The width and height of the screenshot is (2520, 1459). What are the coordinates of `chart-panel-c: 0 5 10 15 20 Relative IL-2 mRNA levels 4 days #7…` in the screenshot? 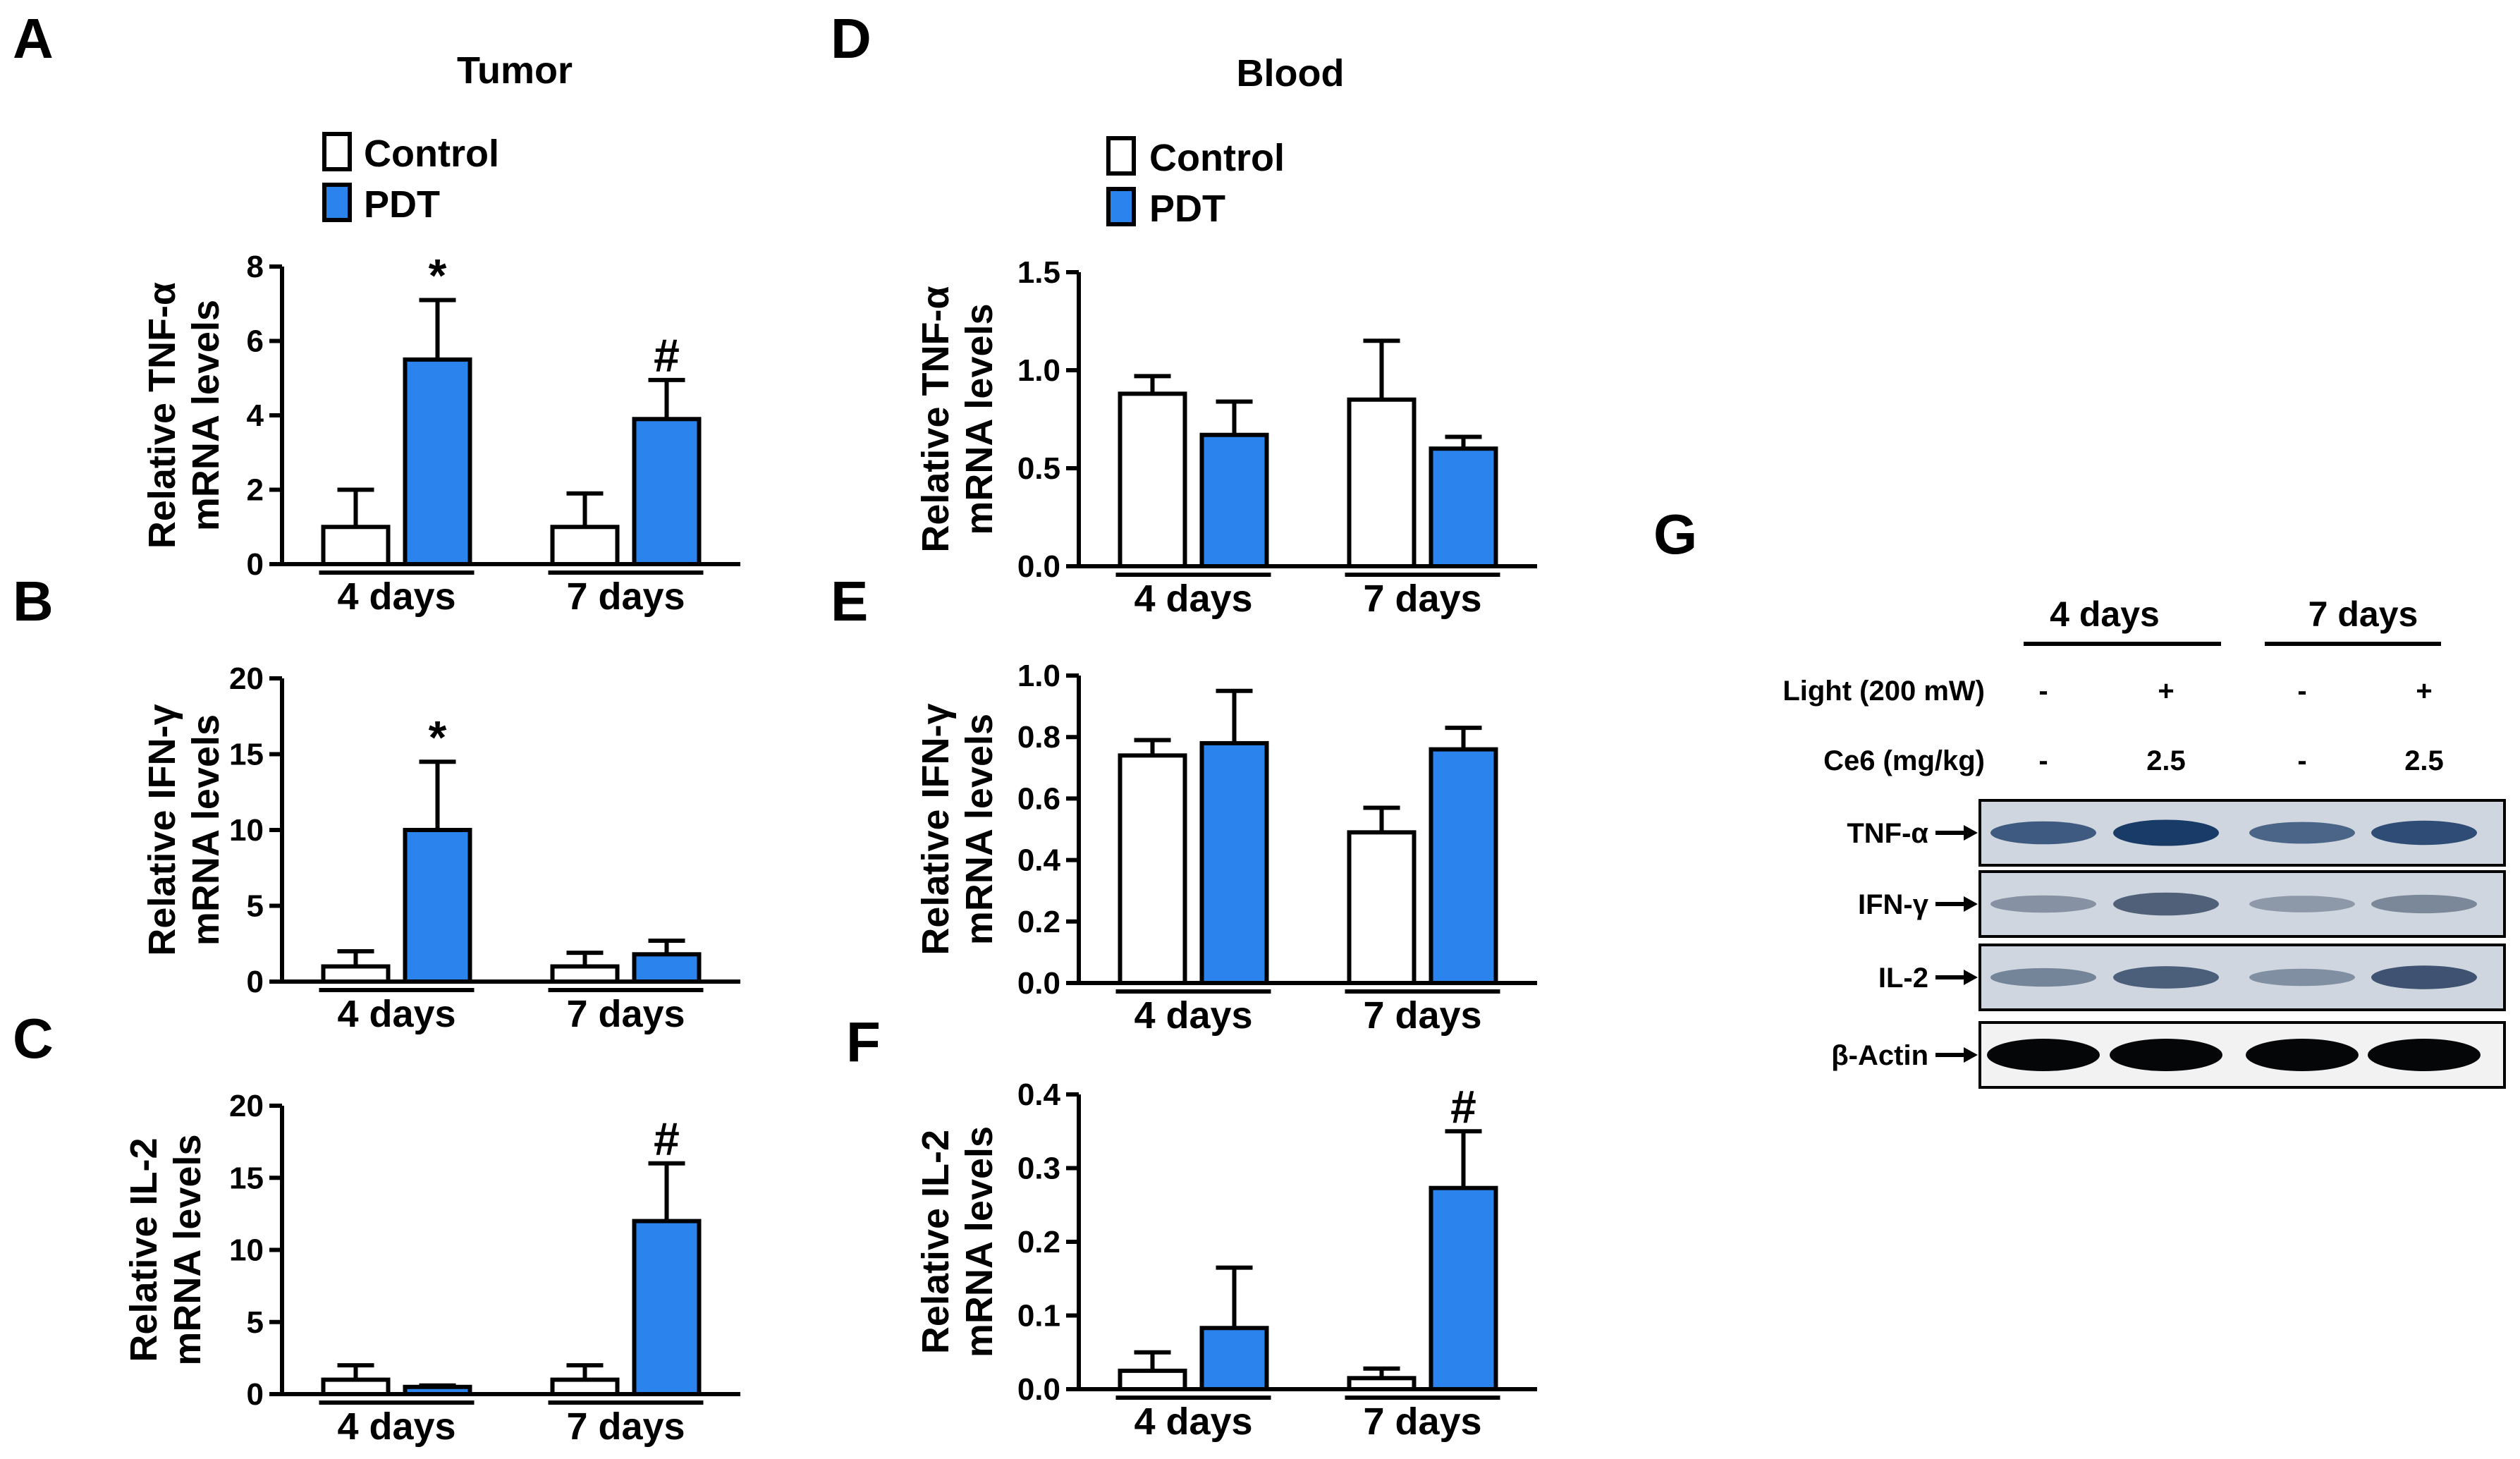 It's located at (431, 1268).